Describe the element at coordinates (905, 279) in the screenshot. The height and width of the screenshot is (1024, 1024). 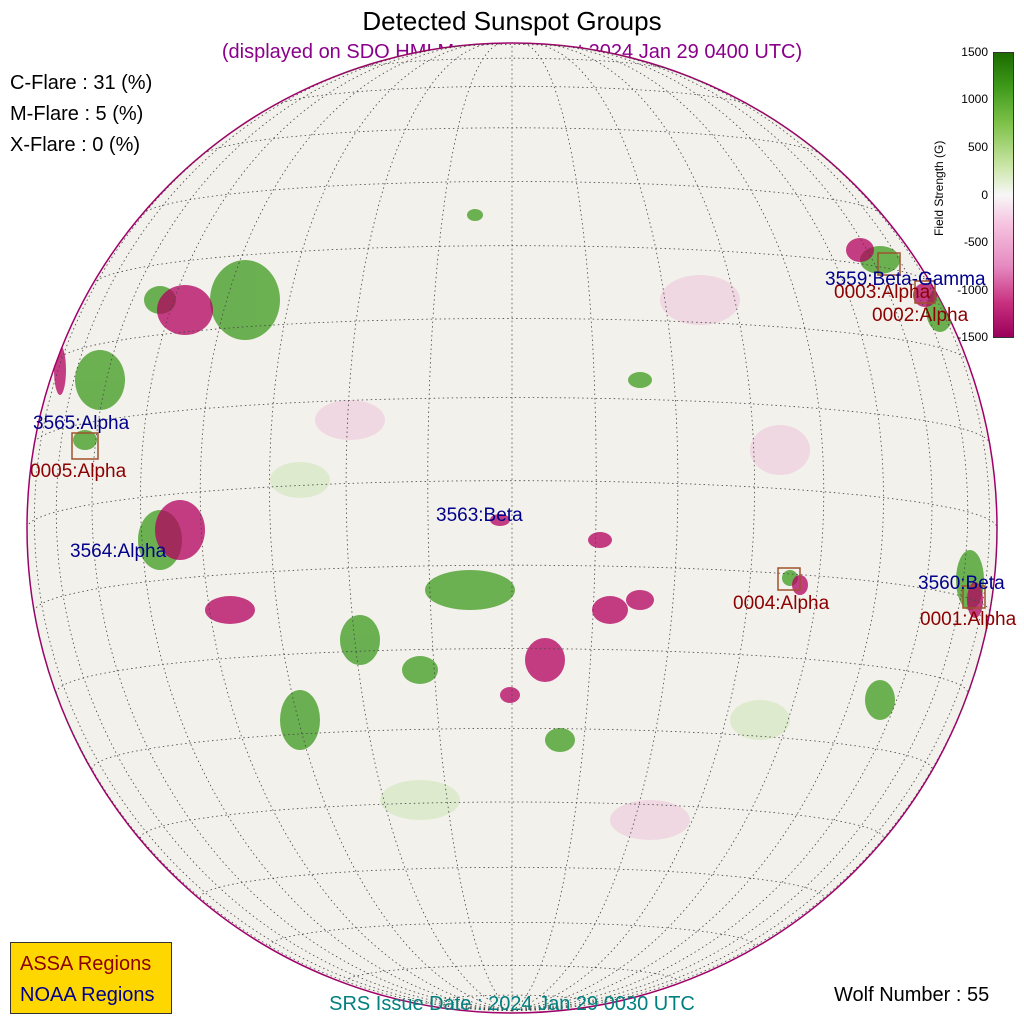
I see `noaa-region-label: 3559:Beta-Gamma` at that location.